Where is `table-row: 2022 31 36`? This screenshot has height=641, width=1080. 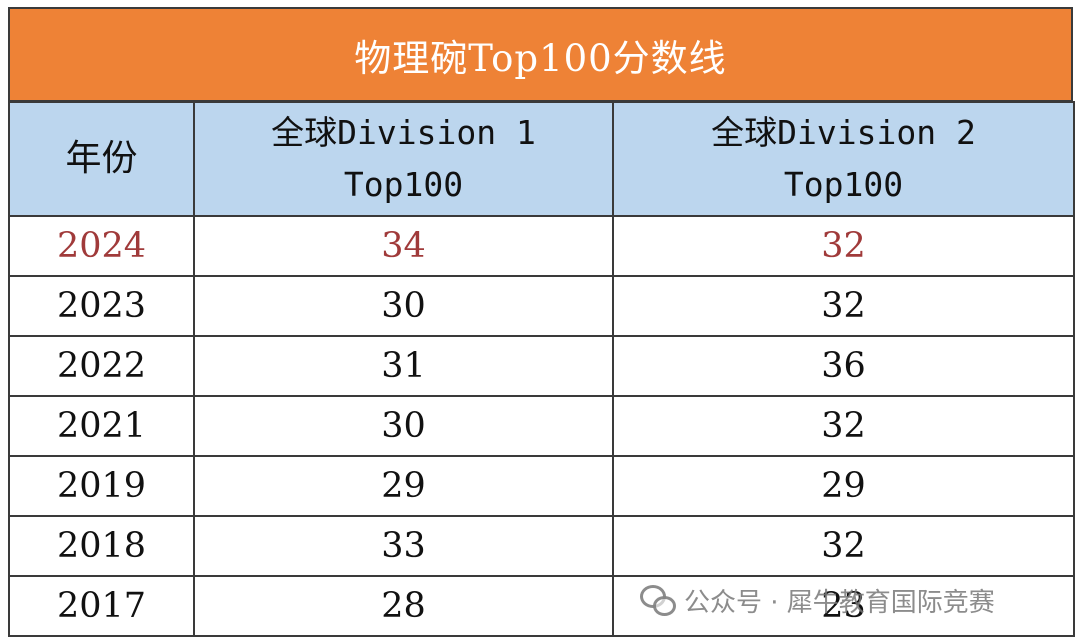 table-row: 2022 31 36 is located at coordinates (541, 366).